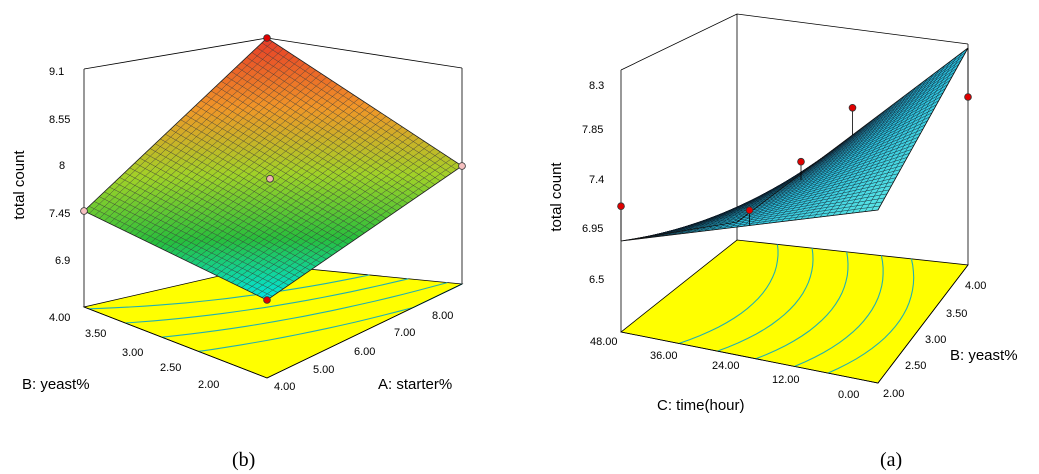 The width and height of the screenshot is (1039, 474). What do you see at coordinates (596, 180) in the screenshot?
I see `z-tick: 7.4` at bounding box center [596, 180].